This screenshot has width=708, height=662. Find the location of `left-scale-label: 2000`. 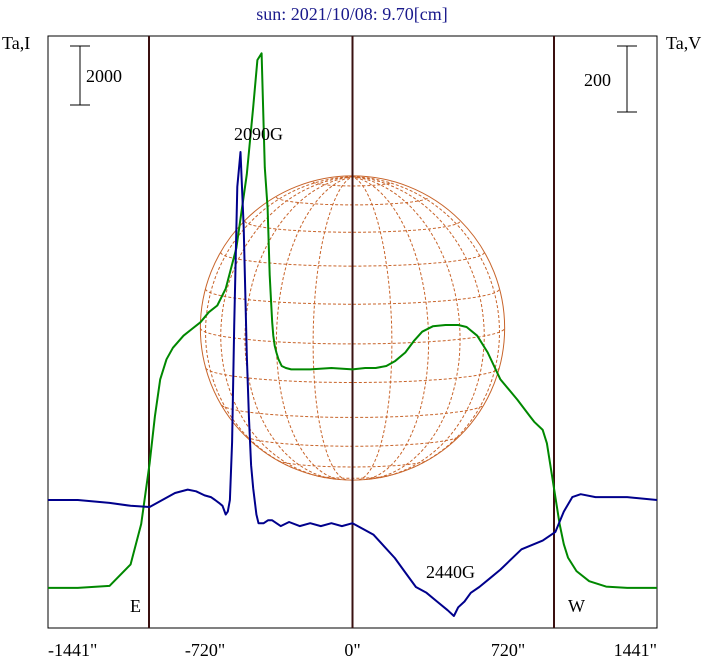

left-scale-label: 2000 is located at coordinates (104, 76).